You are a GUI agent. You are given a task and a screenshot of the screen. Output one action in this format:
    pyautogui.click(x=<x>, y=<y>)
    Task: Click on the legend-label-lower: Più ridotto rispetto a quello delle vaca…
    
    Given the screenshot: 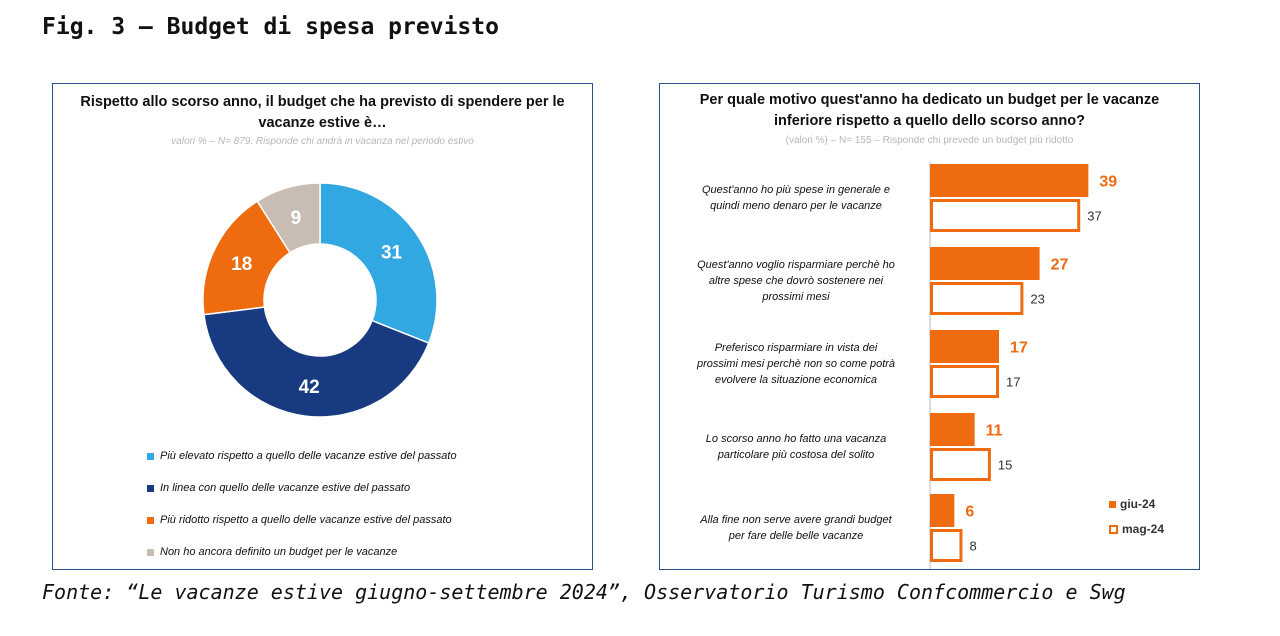 What is the action you would take?
    pyautogui.click(x=306, y=520)
    